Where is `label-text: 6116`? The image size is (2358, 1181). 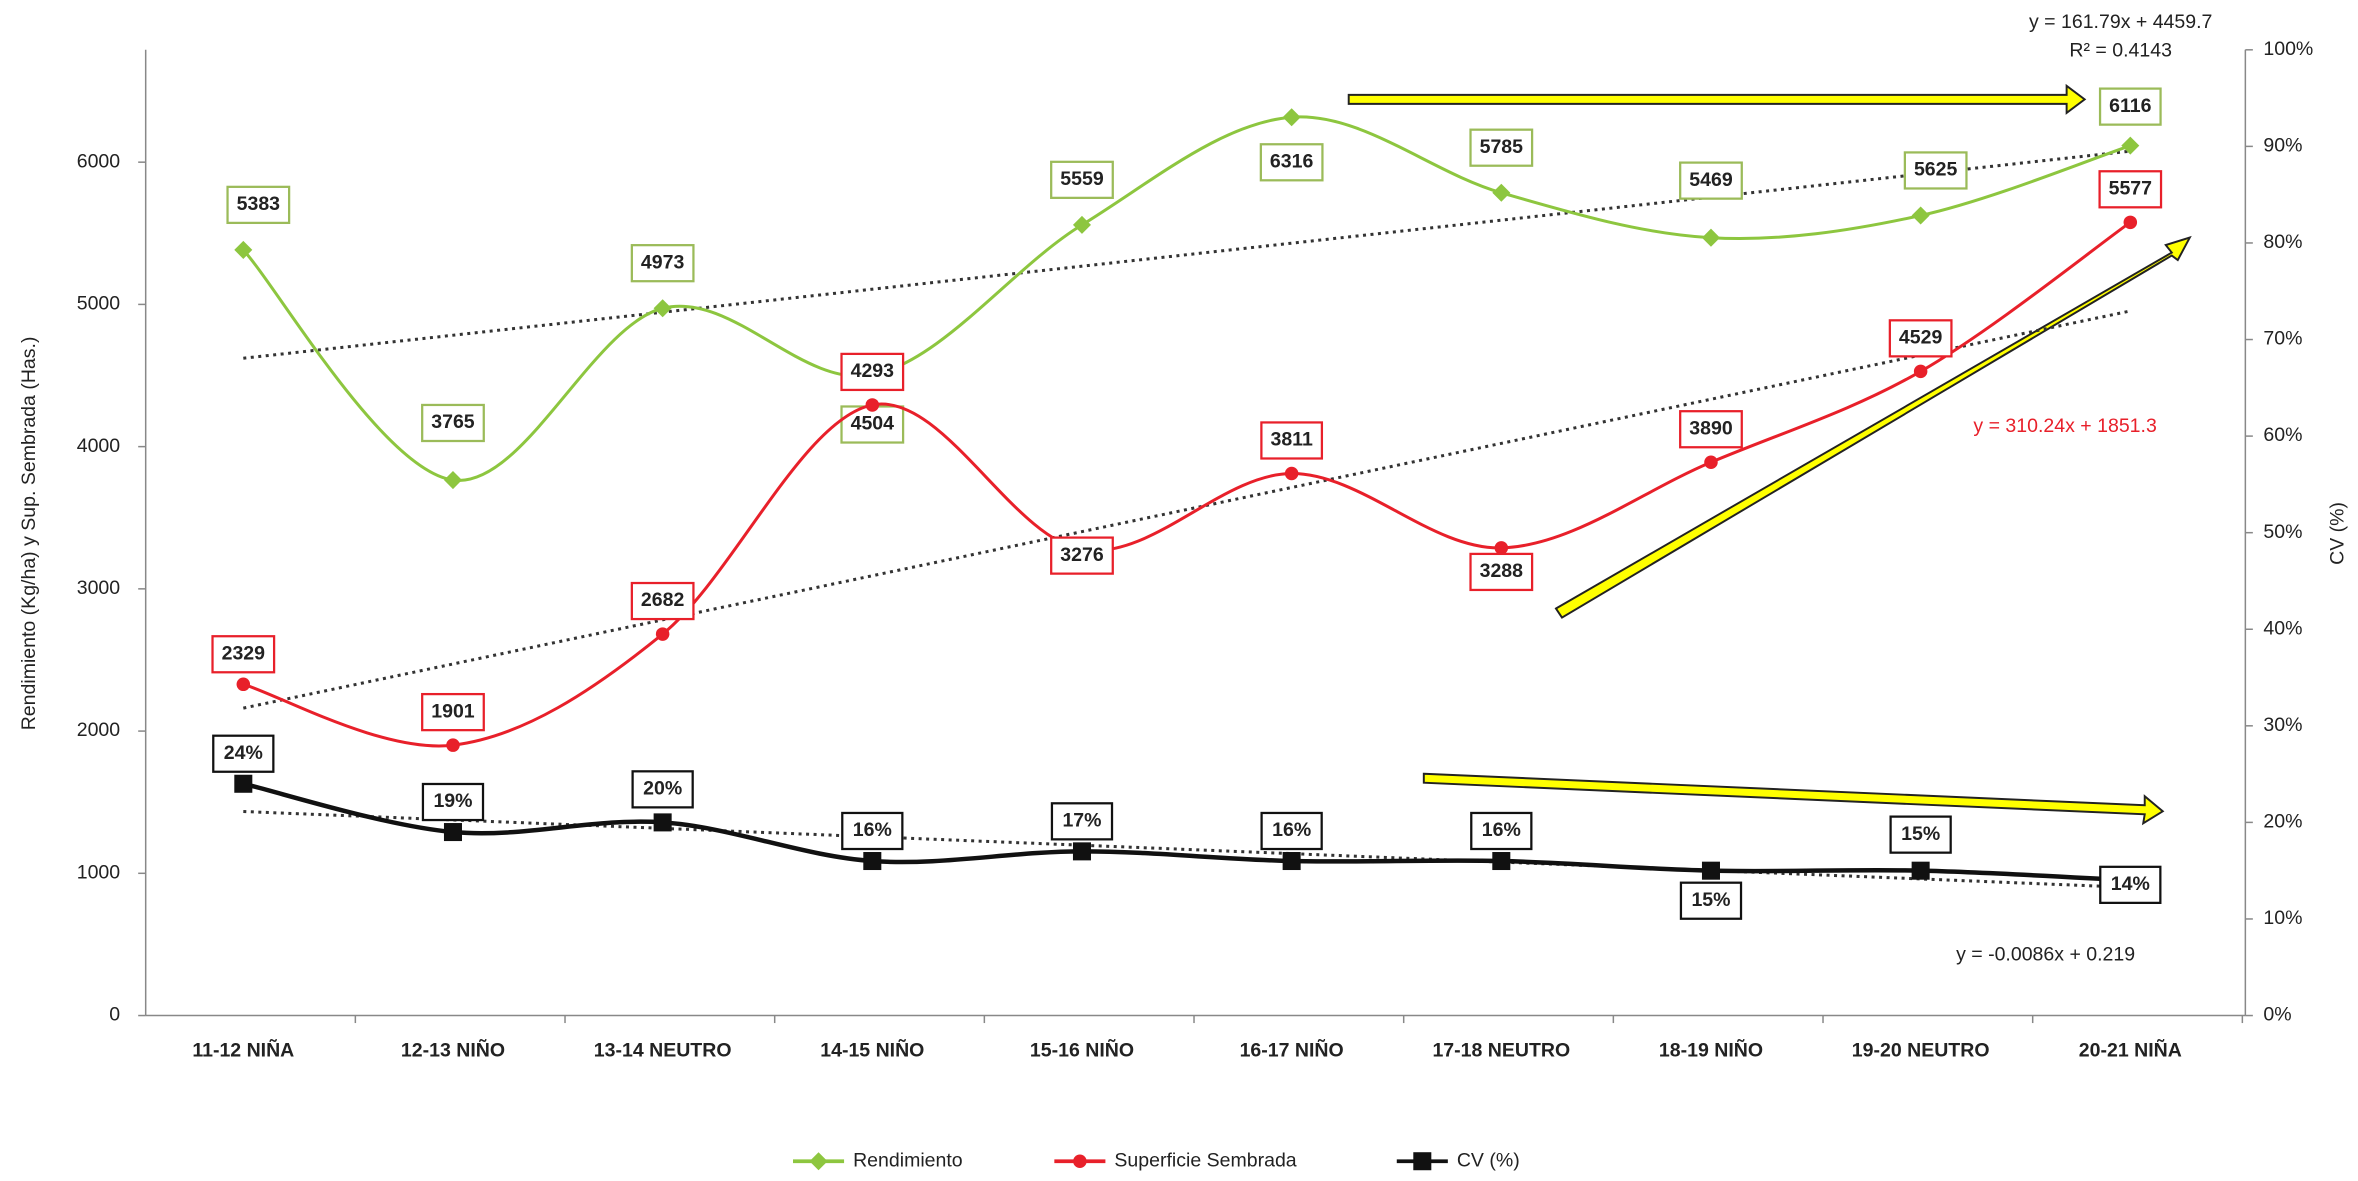 label-text: 6116 is located at coordinates (2130, 106).